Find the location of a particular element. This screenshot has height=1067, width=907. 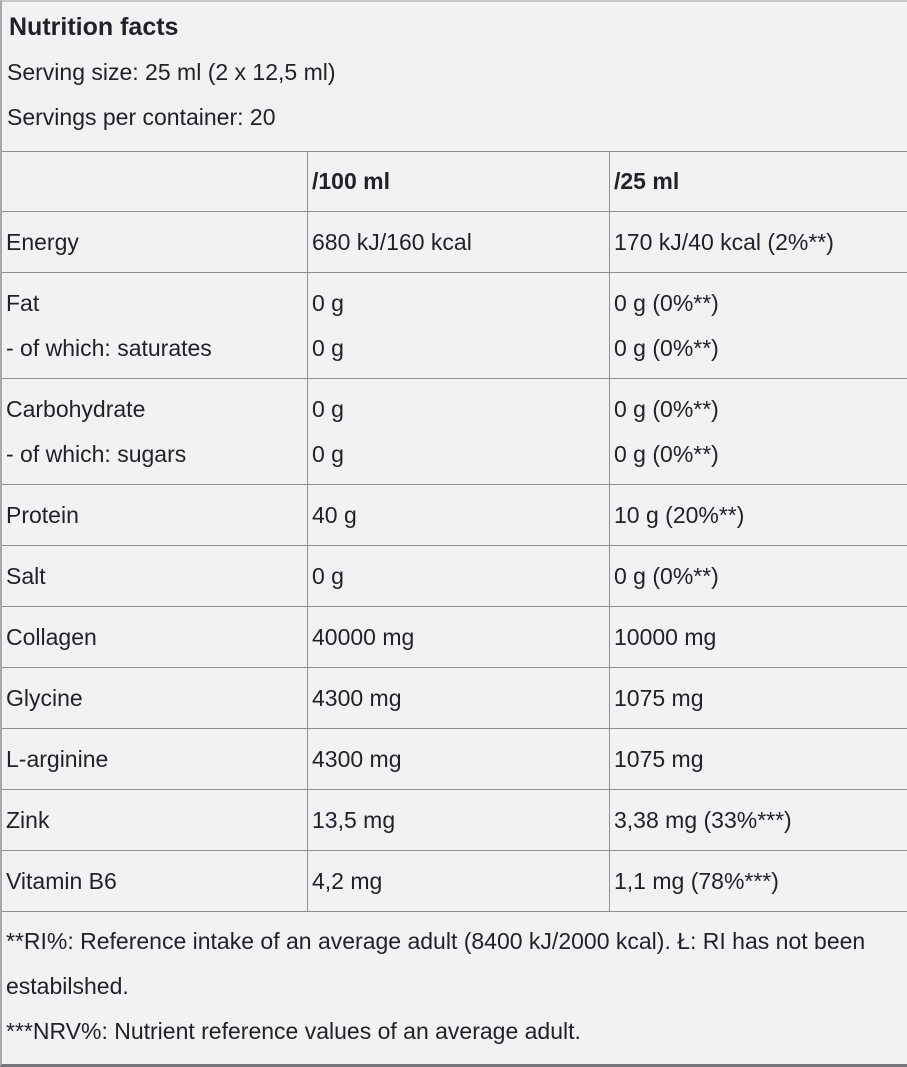

row-value-per-100ml: 680 kJ/160 kcal is located at coordinates (458, 242).